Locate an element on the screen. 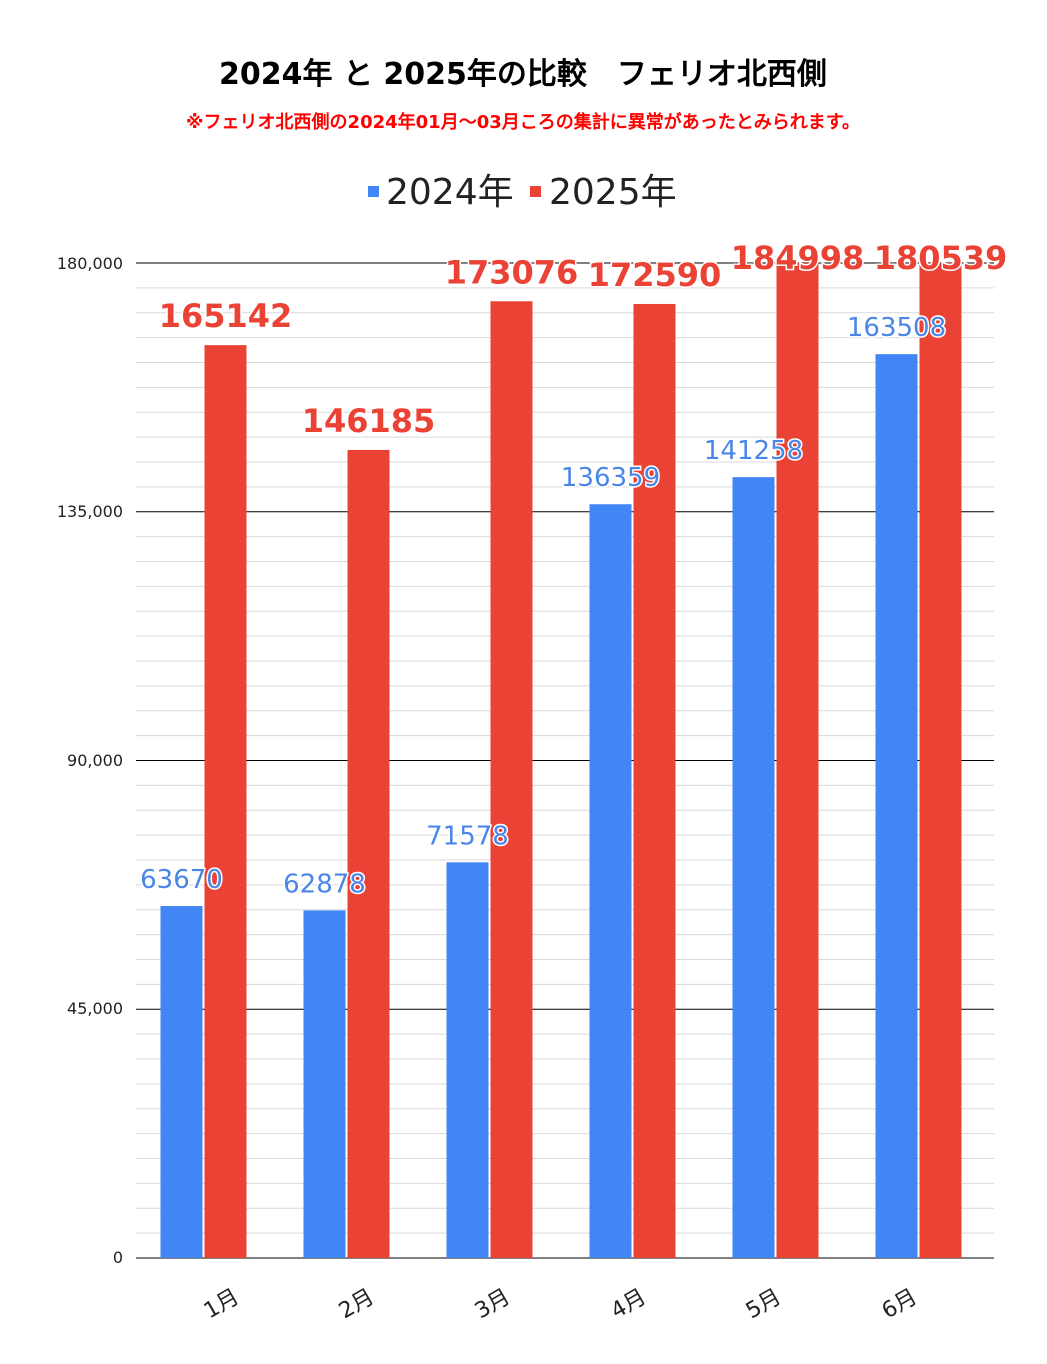  data-label-2025: 173076 is located at coordinates (512, 272).